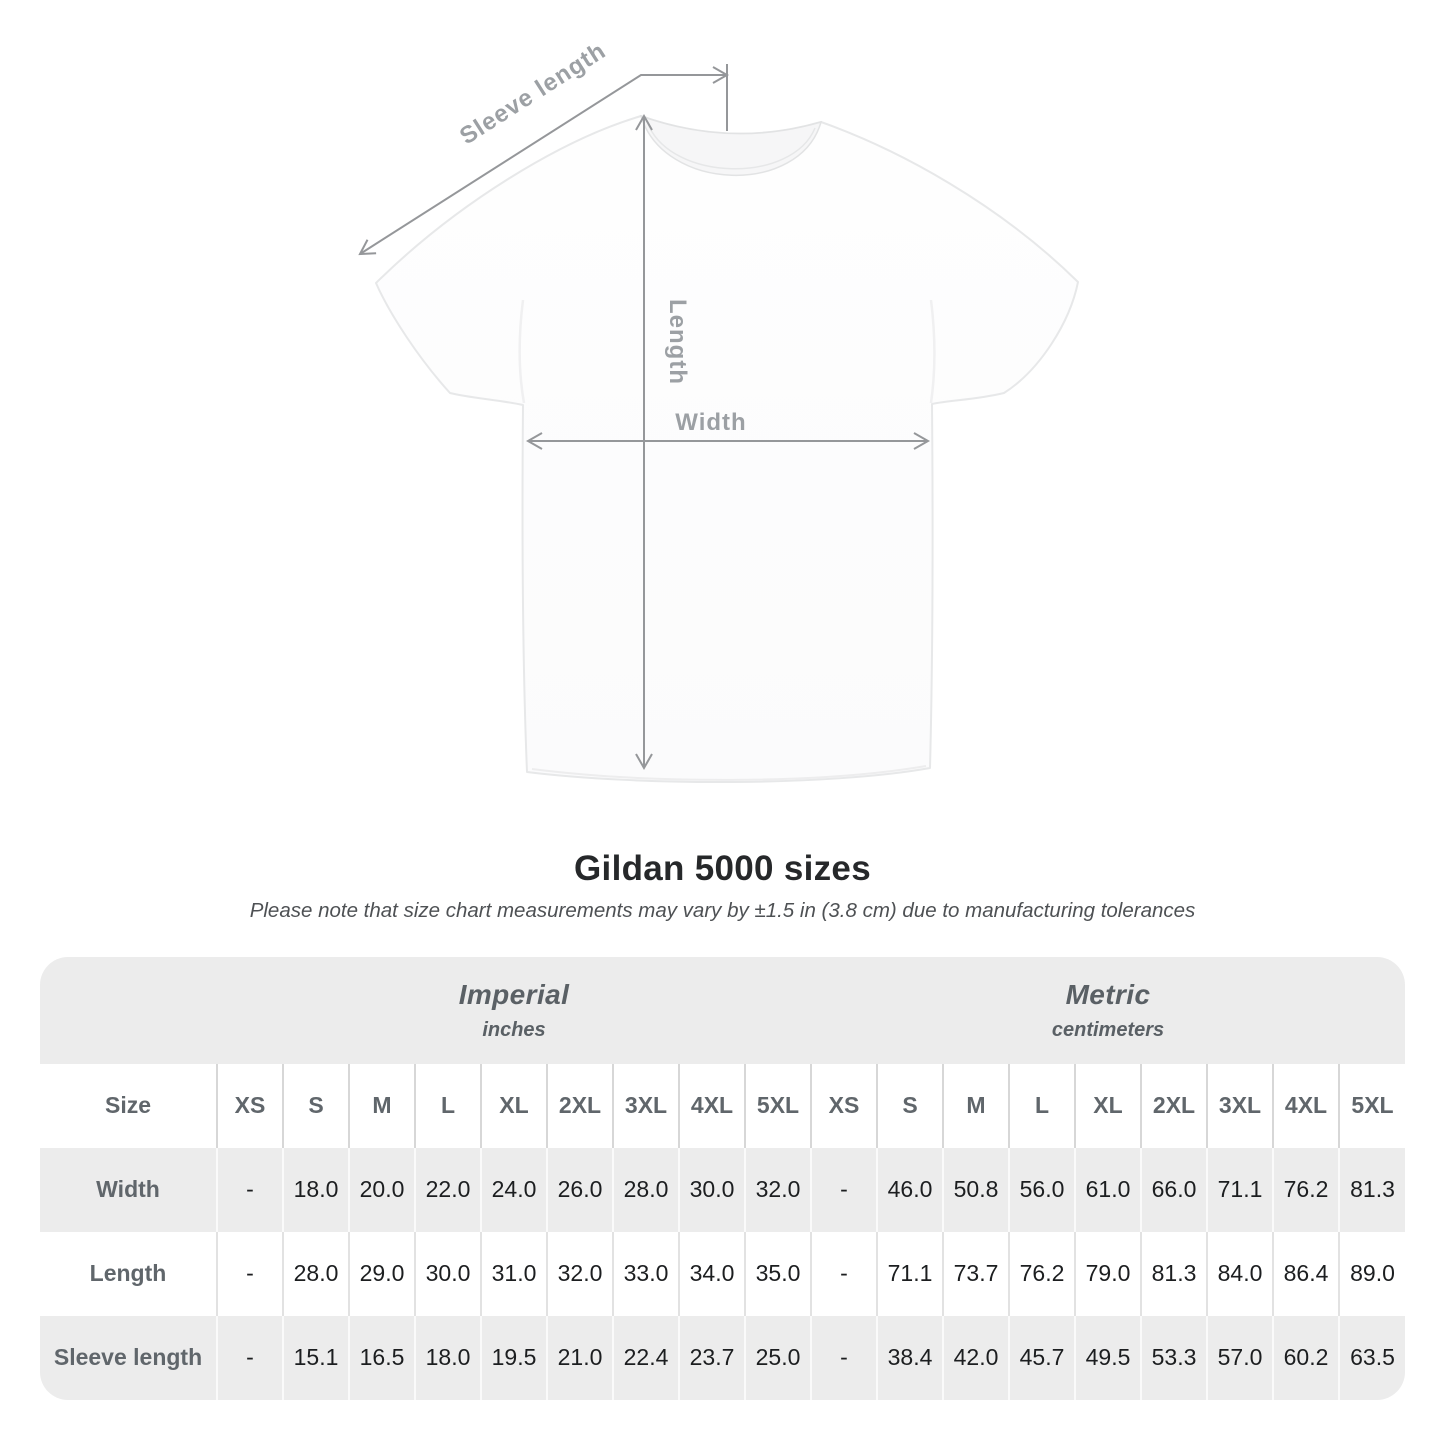 This screenshot has width=1445, height=1445. Describe the element at coordinates (975, 1105) in the screenshot. I see `size-col-header-metric: M` at that location.